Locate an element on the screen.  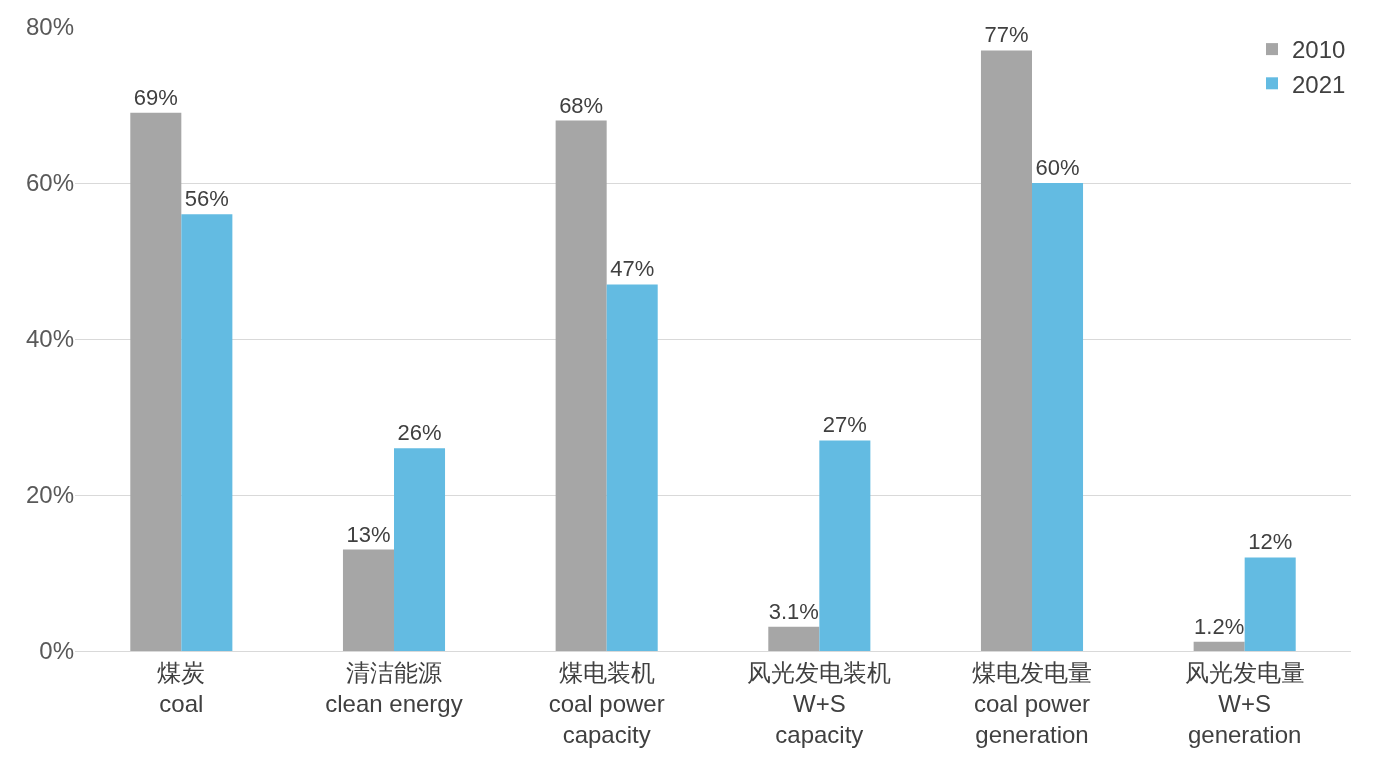
data-label: 1.2% is located at coordinates (1219, 626).